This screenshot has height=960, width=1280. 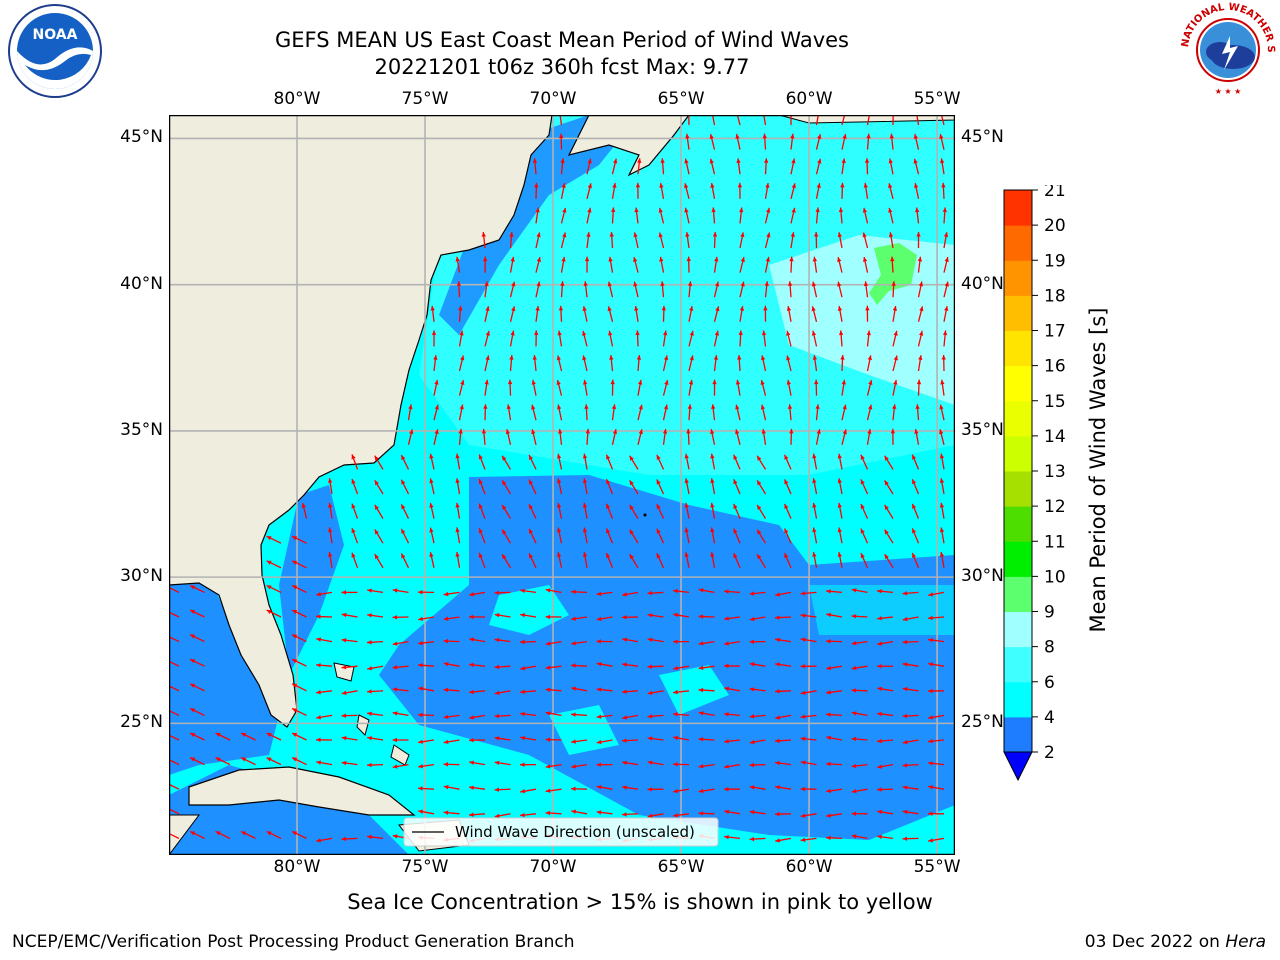 I want to click on colorbar-tick-label: 8, so click(x=1049, y=648).